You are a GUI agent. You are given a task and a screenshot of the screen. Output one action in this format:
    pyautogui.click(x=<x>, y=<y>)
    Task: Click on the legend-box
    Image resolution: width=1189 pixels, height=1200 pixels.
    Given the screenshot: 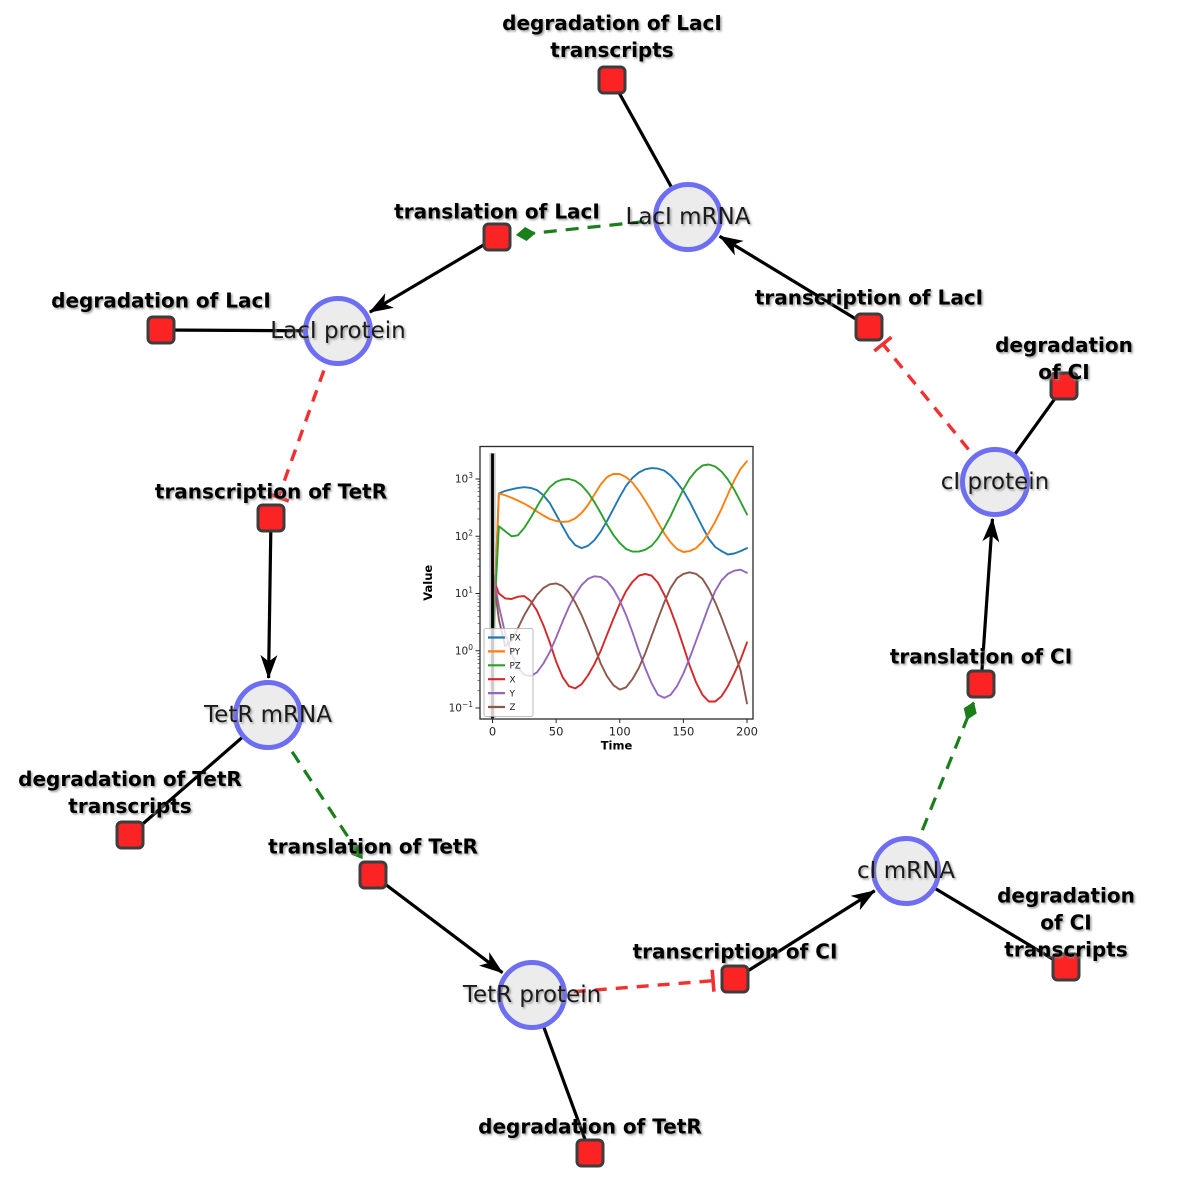 What is the action you would take?
    pyautogui.click(x=508, y=672)
    